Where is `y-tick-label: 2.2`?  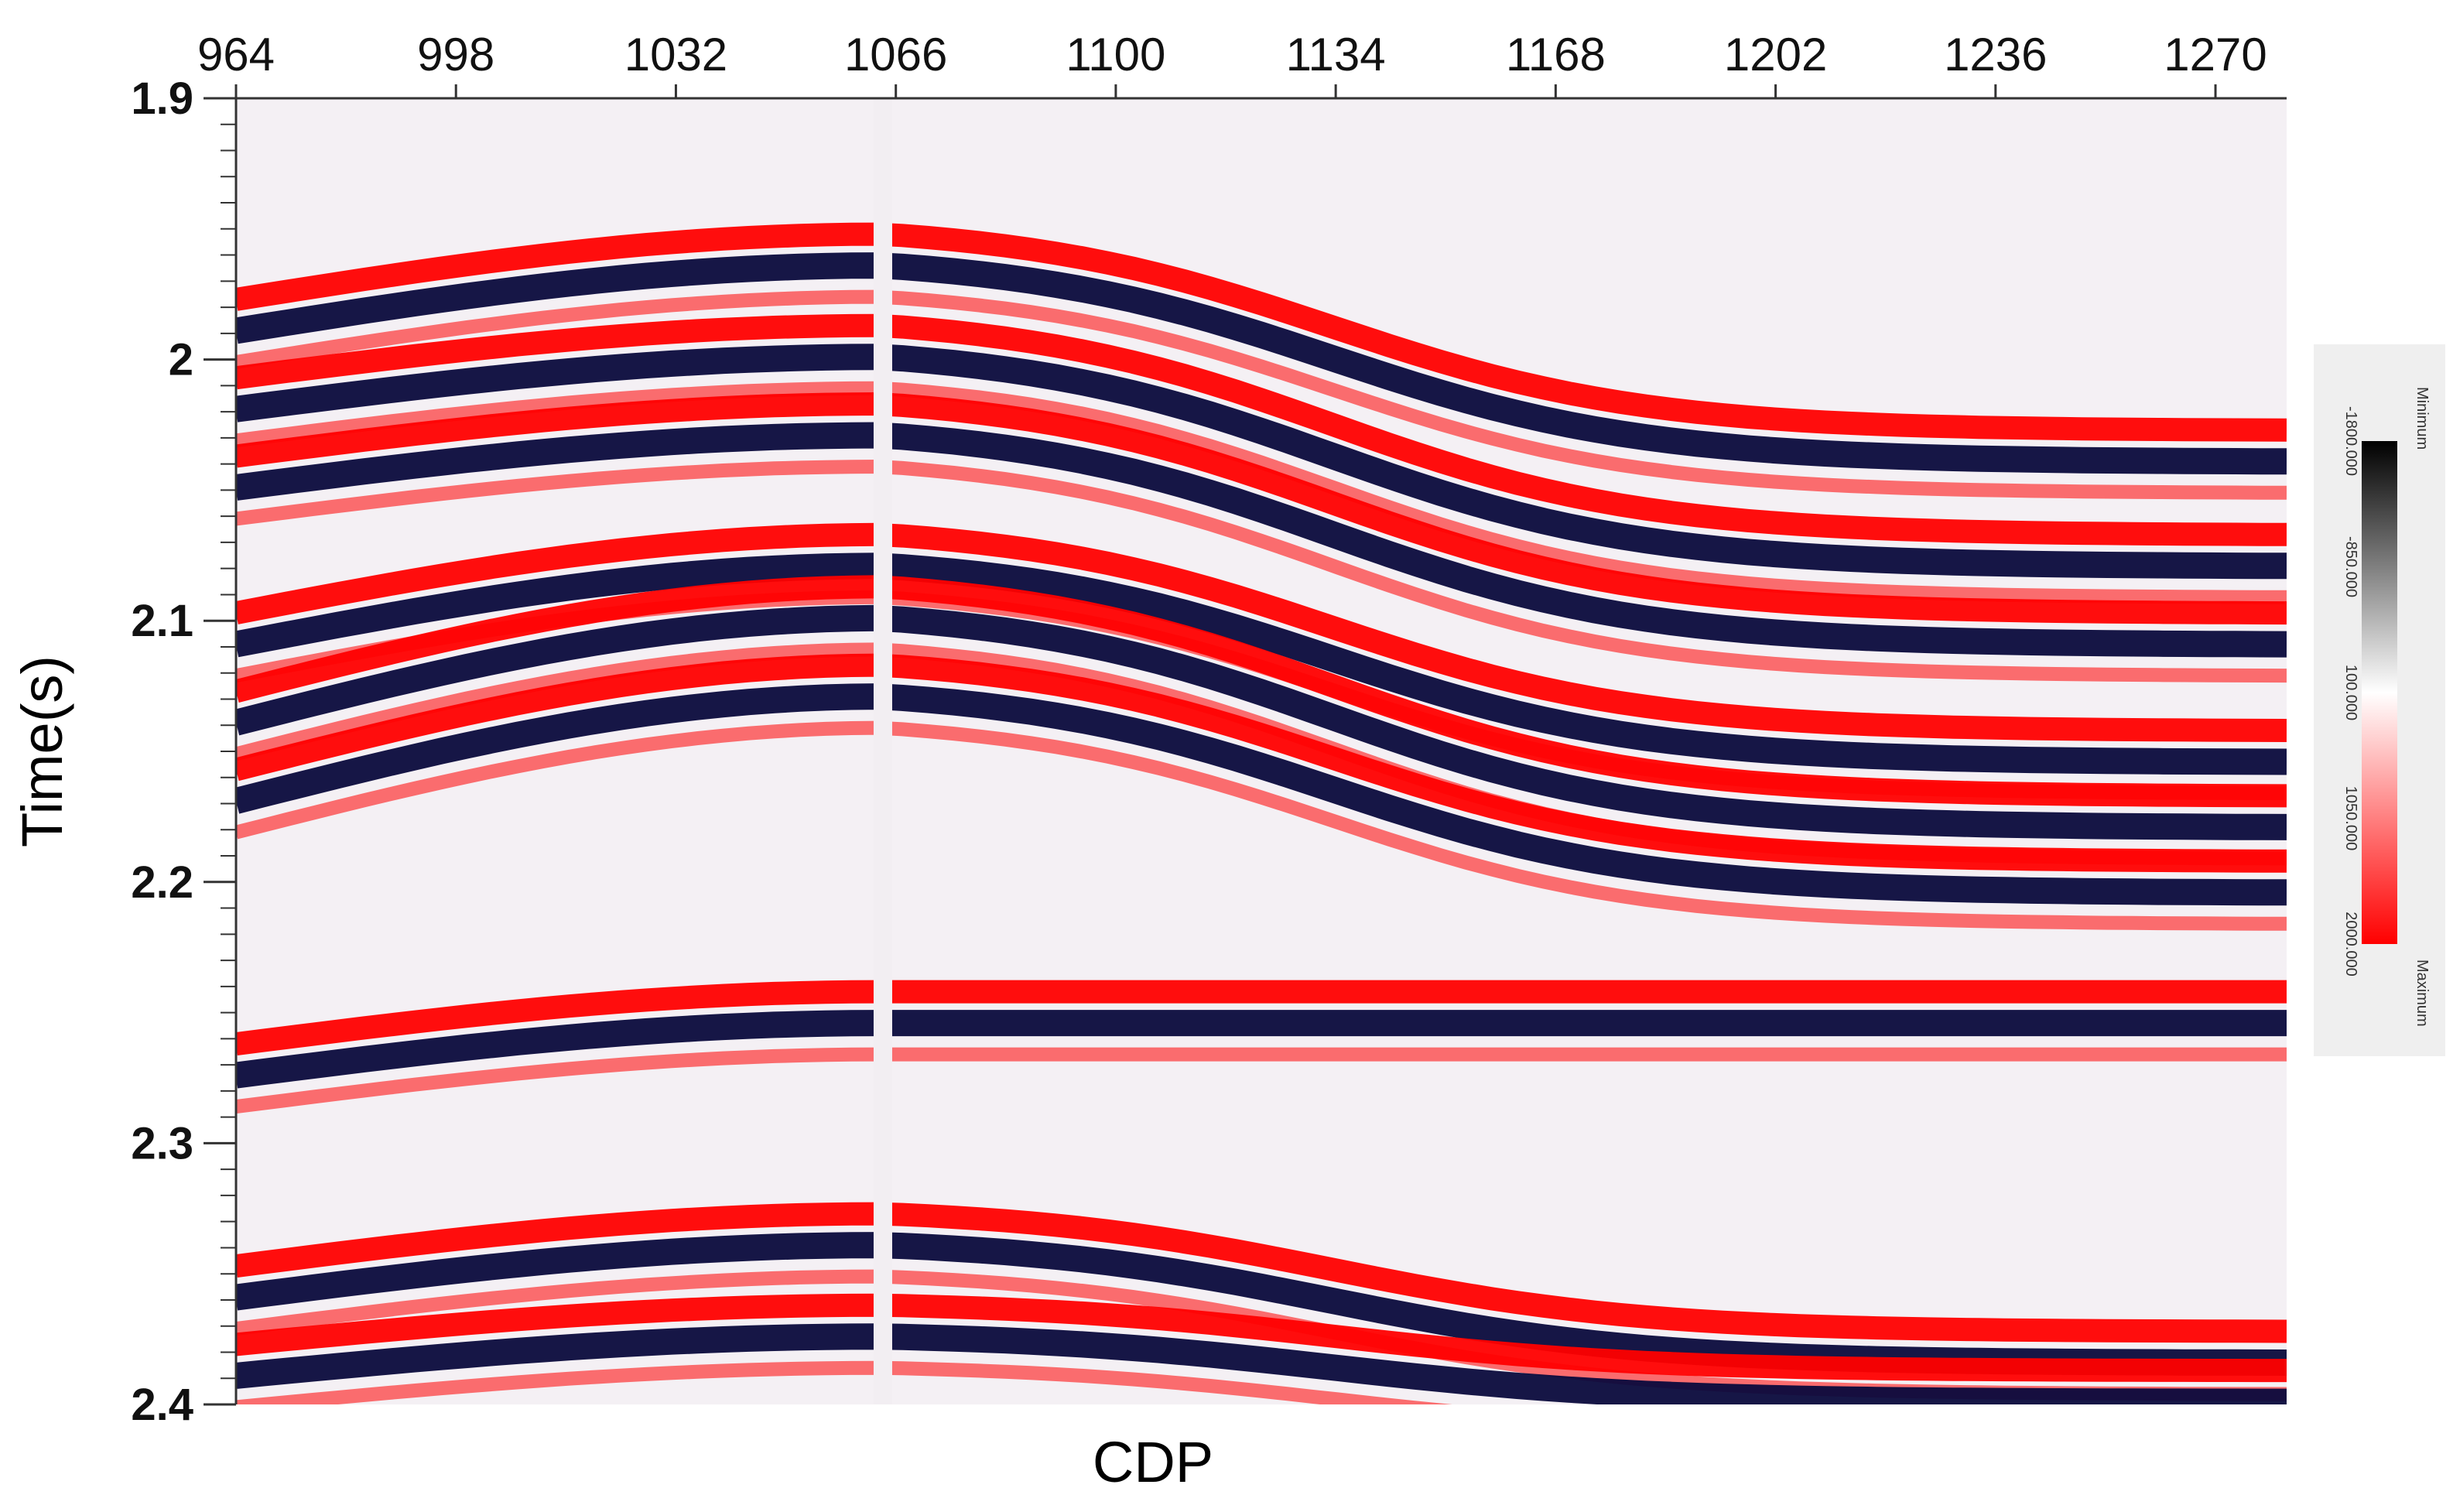
y-tick-label: 2.2 is located at coordinates (162, 883).